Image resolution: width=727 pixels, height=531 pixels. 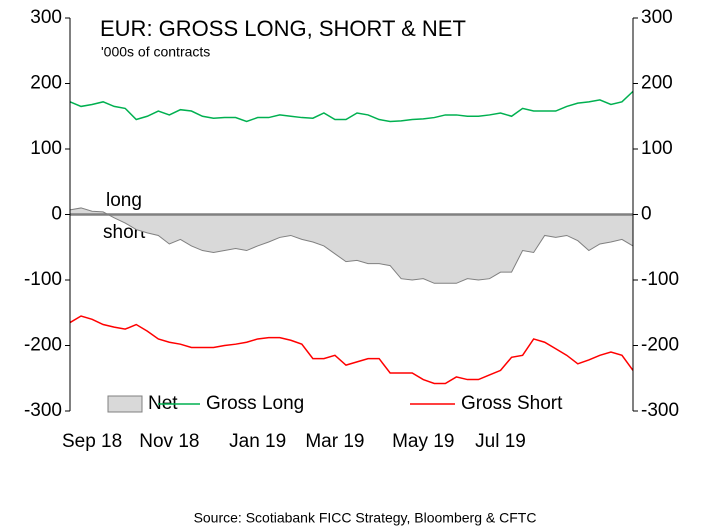 I want to click on y-tick-label: -100, so click(x=43, y=279).